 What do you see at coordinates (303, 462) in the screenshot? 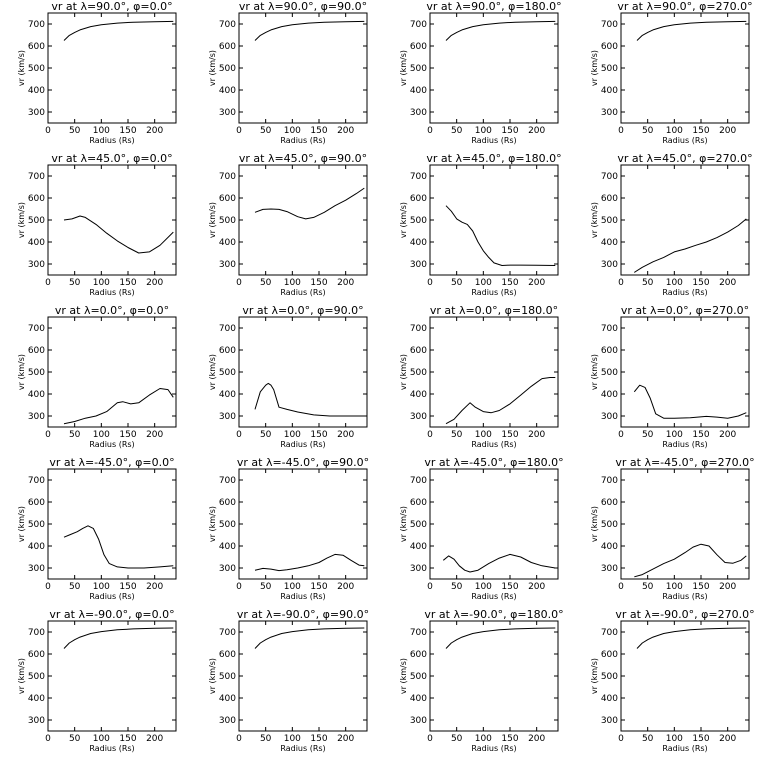
I see `subplot-title: vr at λ=-45.0°, φ=90.0°` at bounding box center [303, 462].